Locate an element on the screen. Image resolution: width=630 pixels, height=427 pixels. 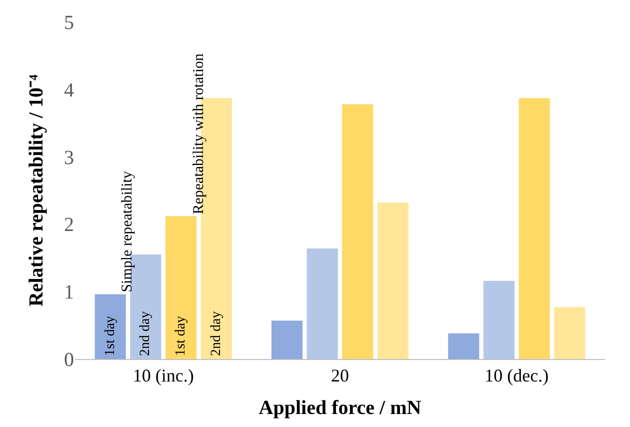
y-tick-label: 1 is located at coordinates (69, 293).